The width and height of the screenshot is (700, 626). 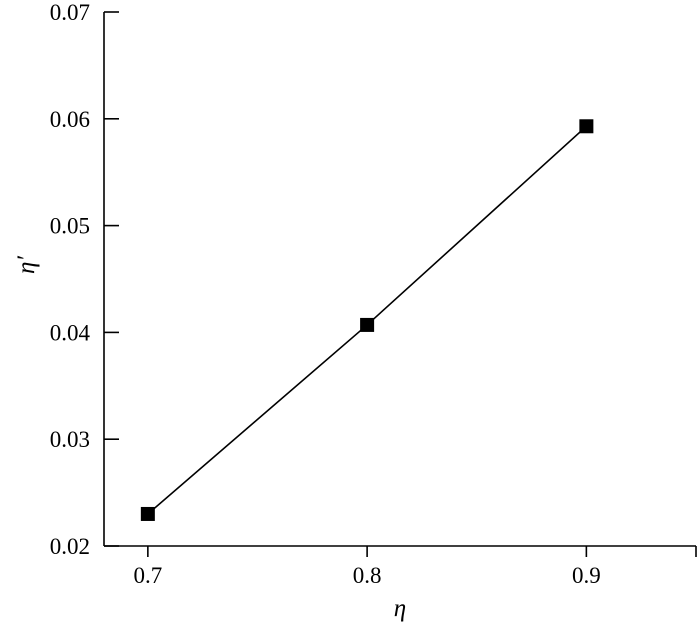 I want to click on x-axis-label: η, so click(x=400, y=608).